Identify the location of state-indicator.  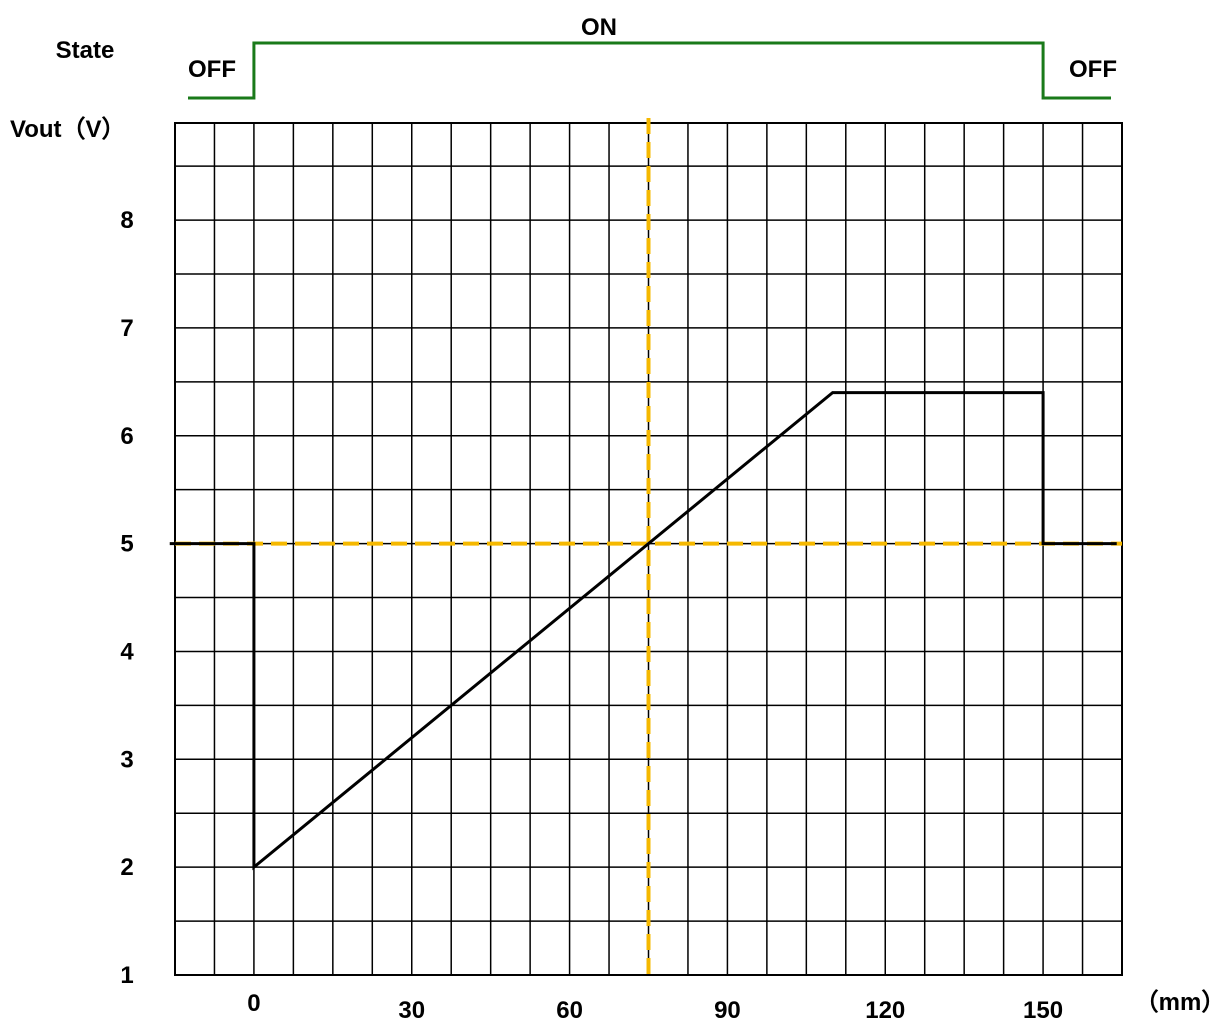
(649, 70).